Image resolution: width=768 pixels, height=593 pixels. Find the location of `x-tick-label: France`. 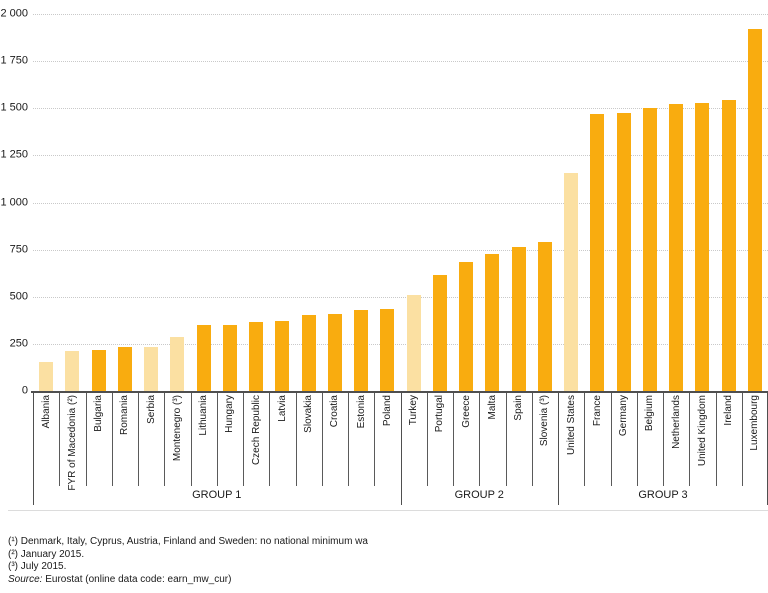

x-tick-label: France is located at coordinates (597, 411).